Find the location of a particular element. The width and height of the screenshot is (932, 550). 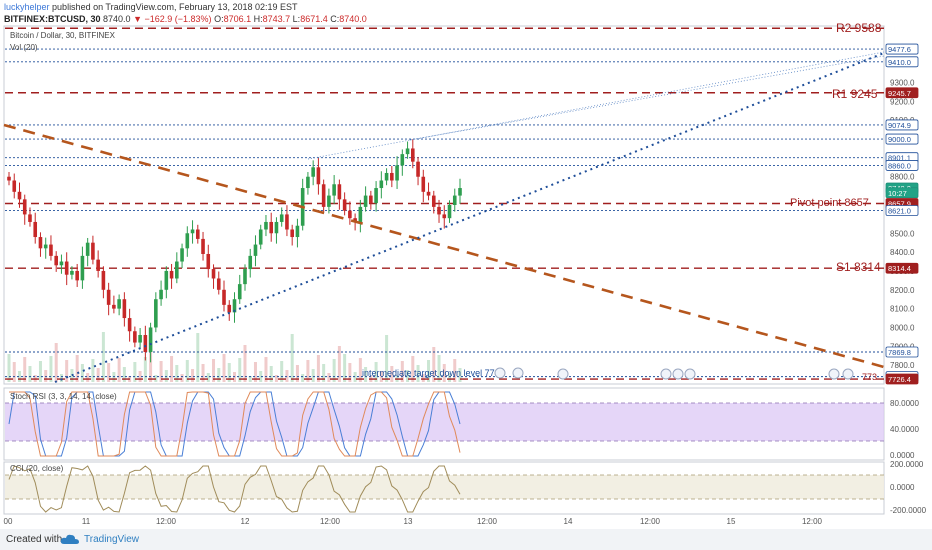

s1-label: S1 8314 is located at coordinates (858, 267).